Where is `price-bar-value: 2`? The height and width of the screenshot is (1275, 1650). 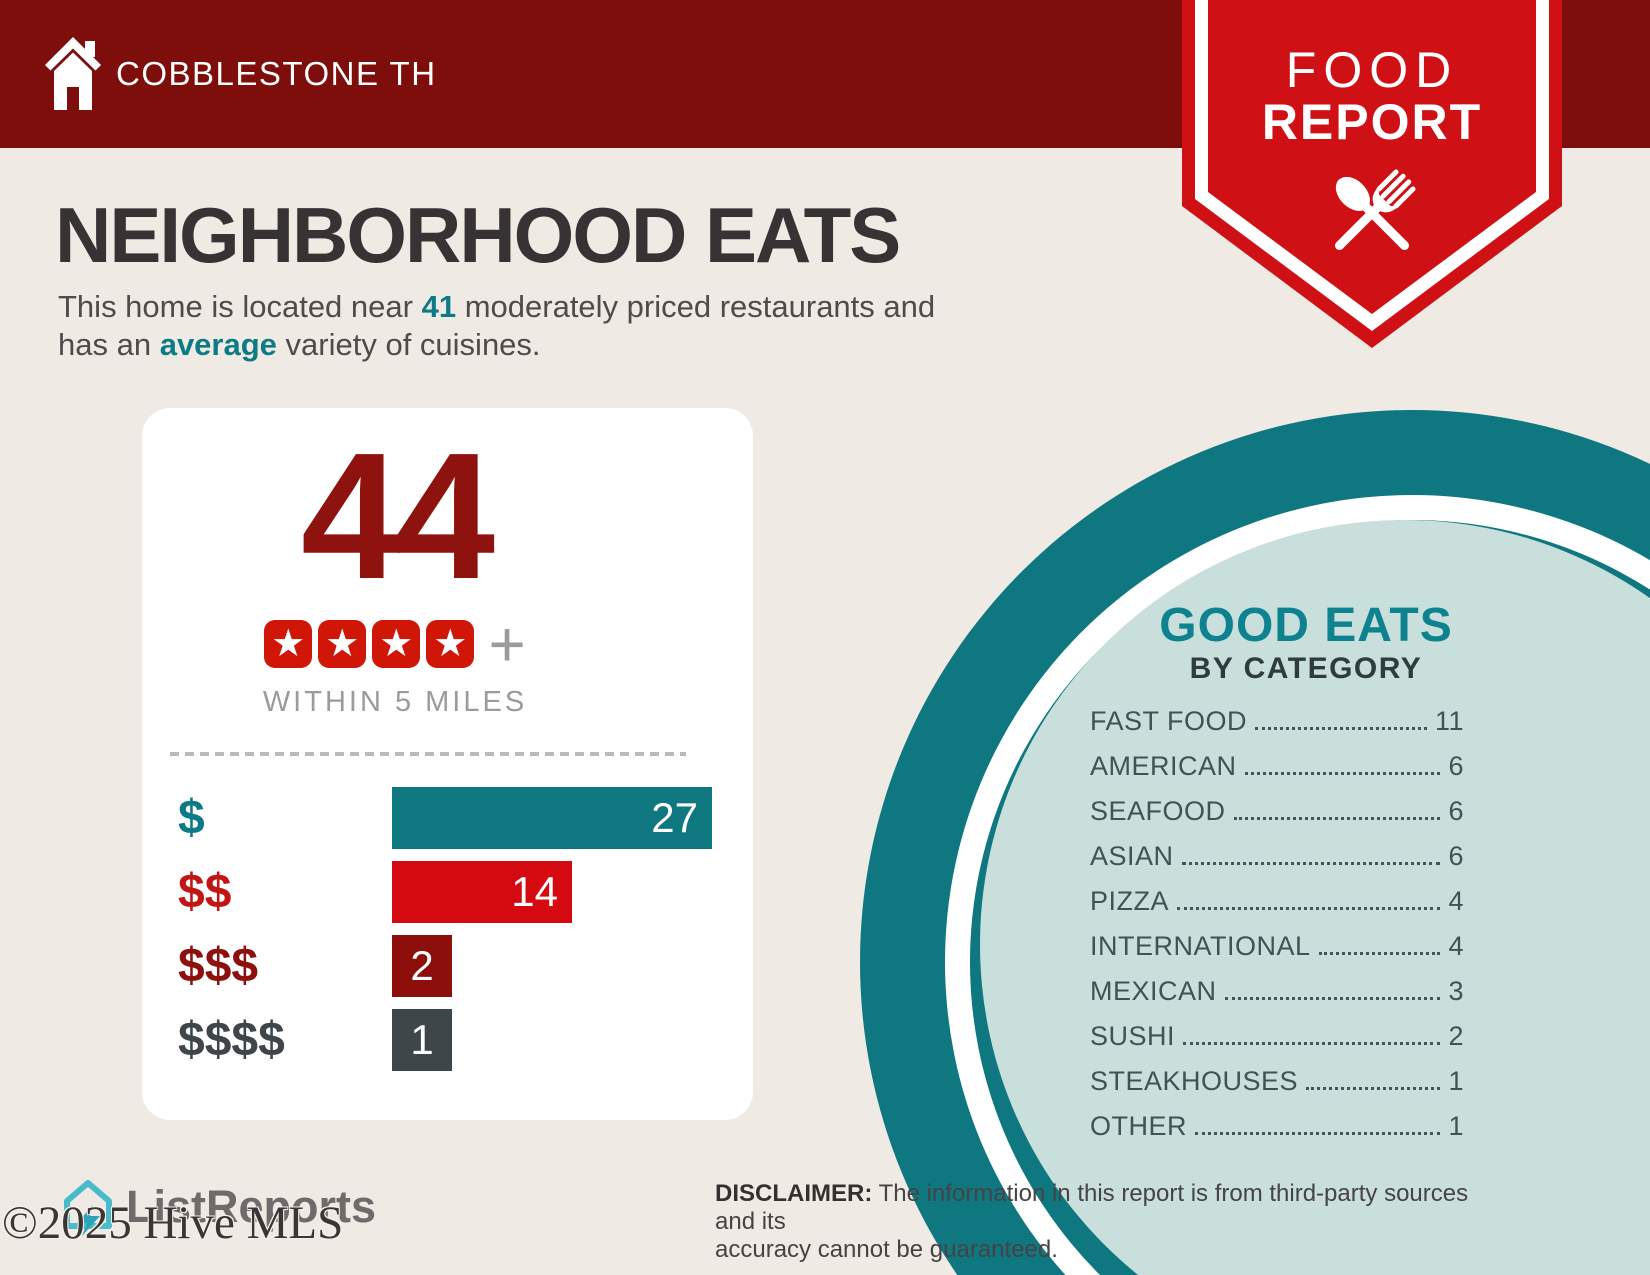 price-bar-value: 2 is located at coordinates (422, 965).